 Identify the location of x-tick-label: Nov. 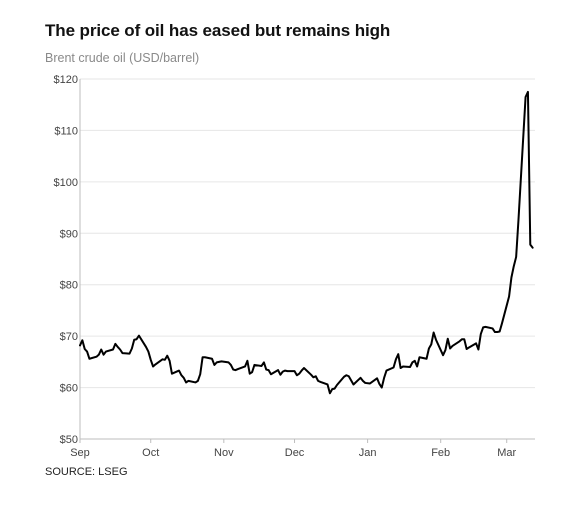
(224, 453).